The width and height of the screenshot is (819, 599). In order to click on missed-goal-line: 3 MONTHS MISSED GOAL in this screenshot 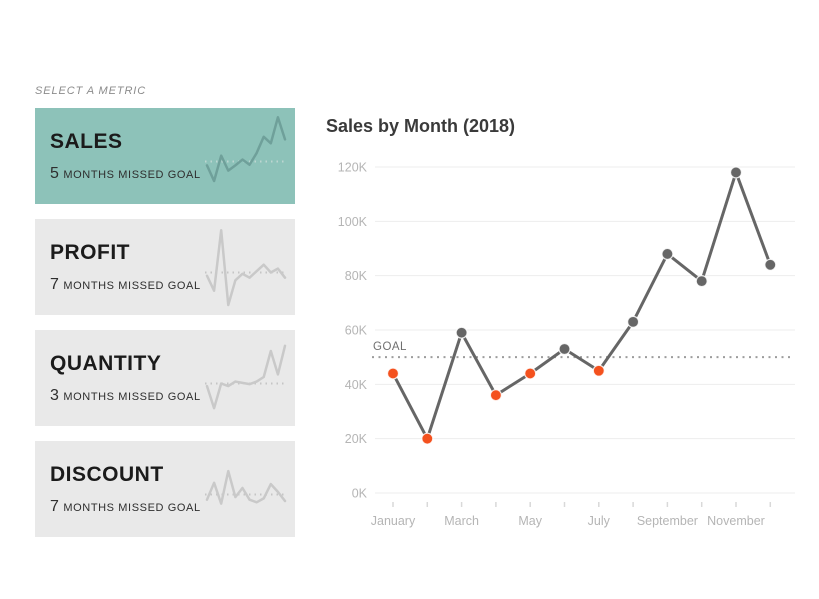, I will do `click(125, 396)`.